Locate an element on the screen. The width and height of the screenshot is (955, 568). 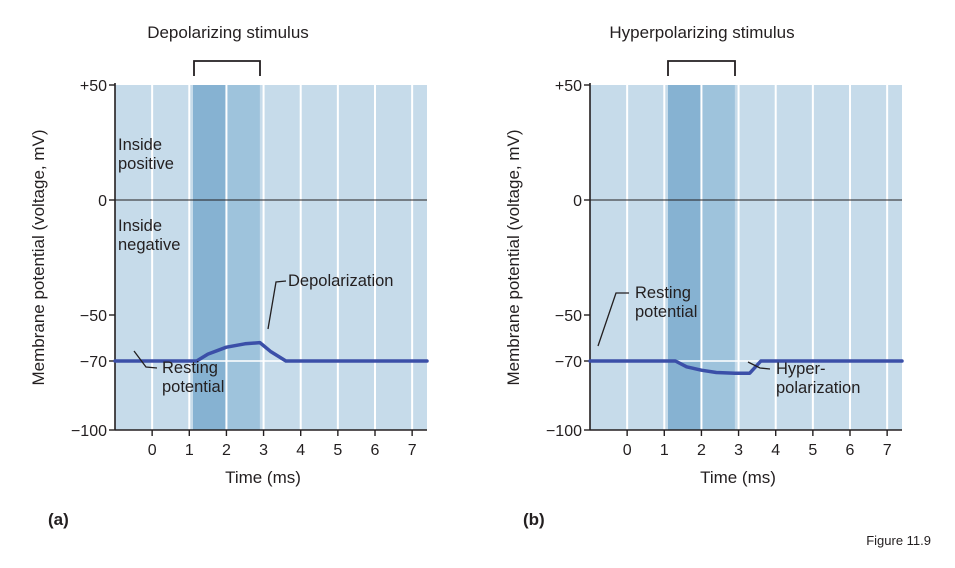
panel-a-stimulus-title: Depolarizing stimulus is located at coordinates (228, 32).